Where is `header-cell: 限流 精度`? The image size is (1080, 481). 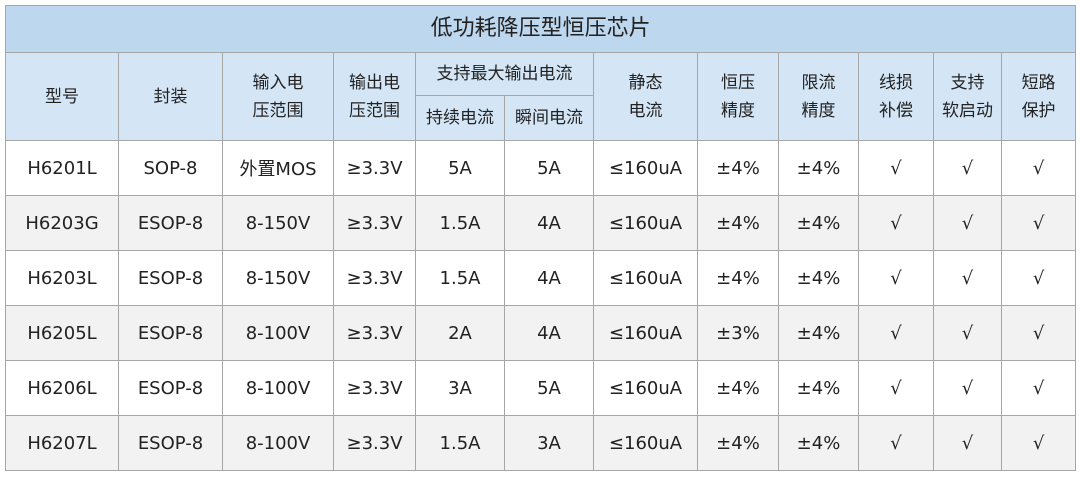
header-cell: 限流 精度 is located at coordinates (818, 96).